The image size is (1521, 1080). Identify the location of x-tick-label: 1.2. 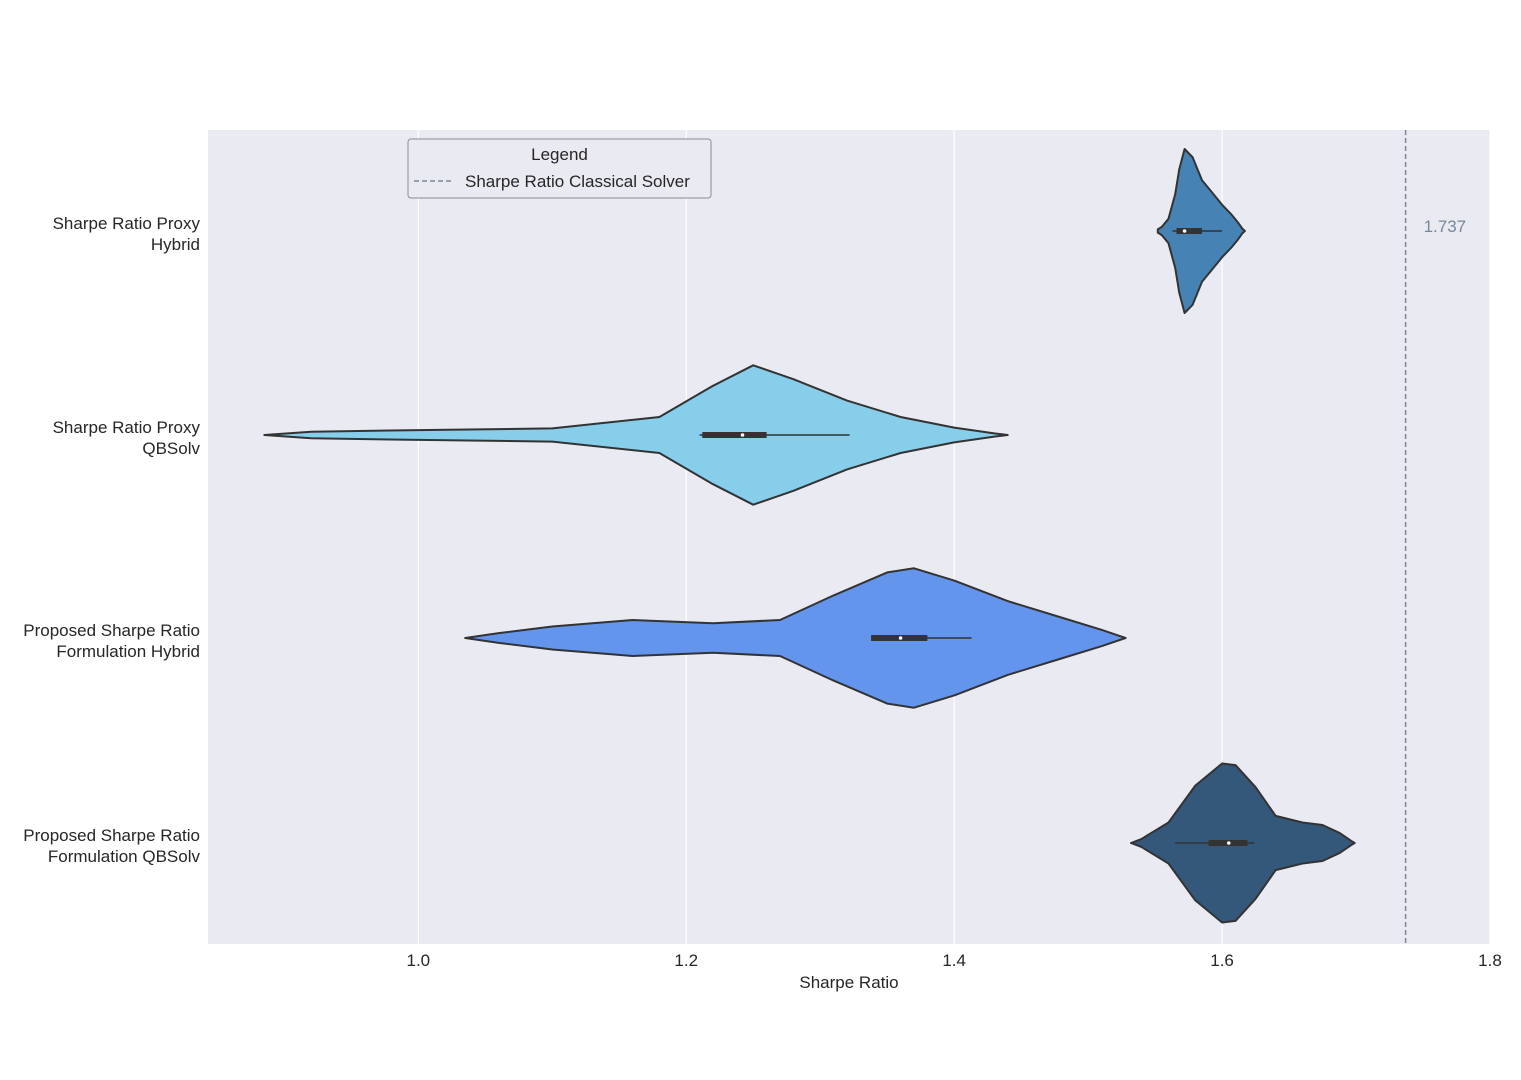
(686, 960).